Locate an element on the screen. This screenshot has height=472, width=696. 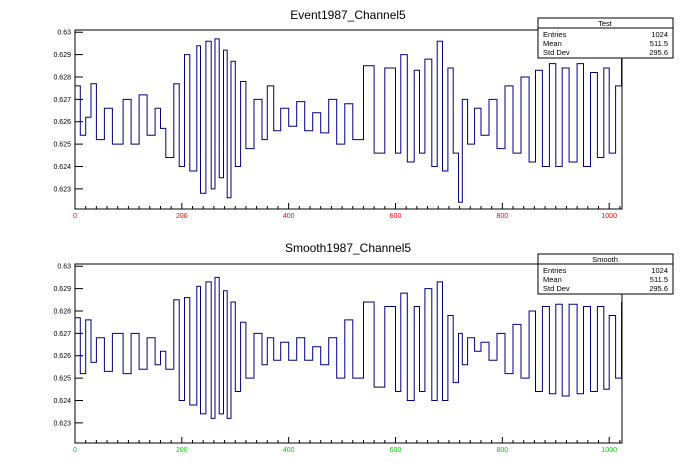
stats-box-title: Smooth is located at coordinates (605, 259).